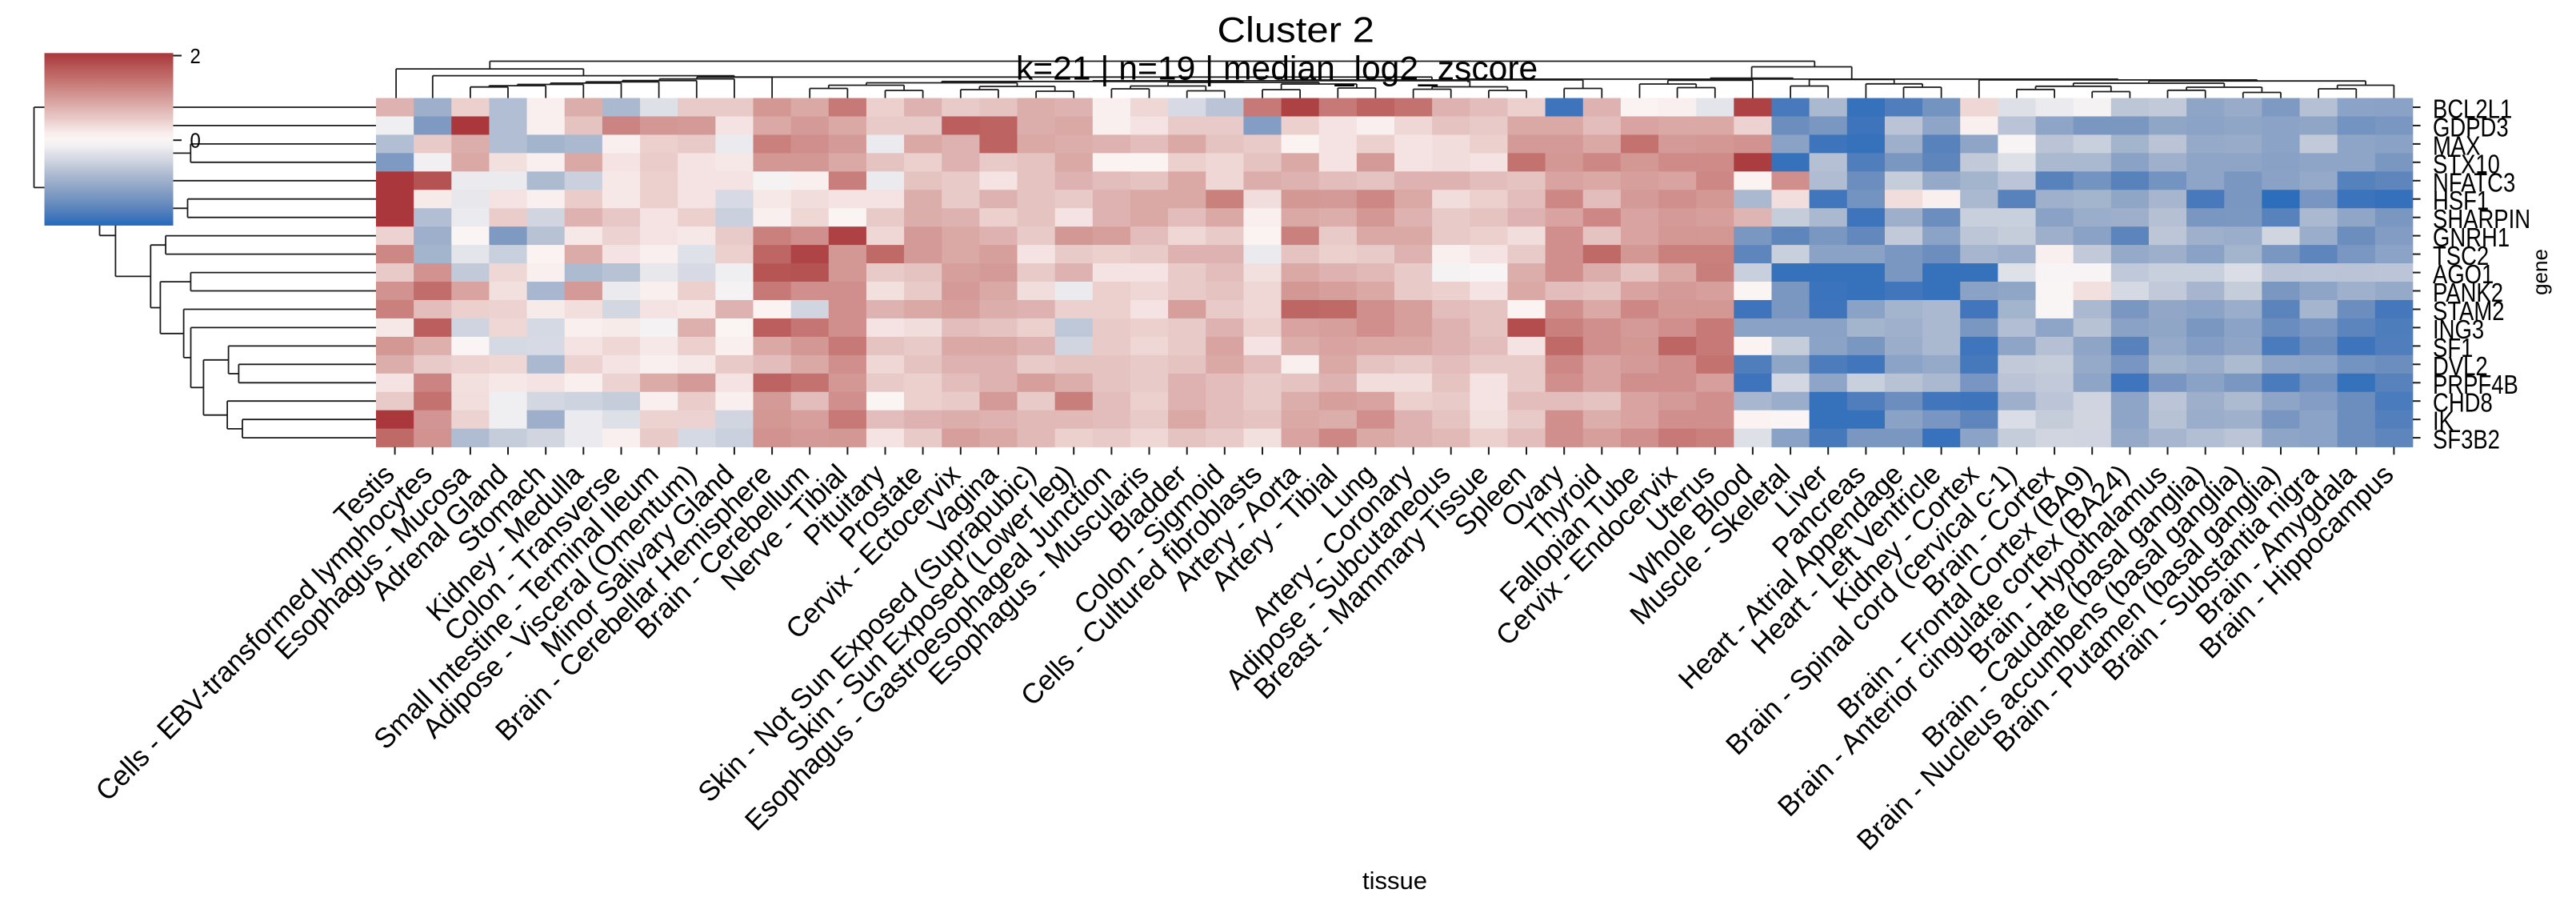 The width and height of the screenshot is (2576, 905). What do you see at coordinates (2453, 347) in the screenshot?
I see `svg-text: SF1` at bounding box center [2453, 347].